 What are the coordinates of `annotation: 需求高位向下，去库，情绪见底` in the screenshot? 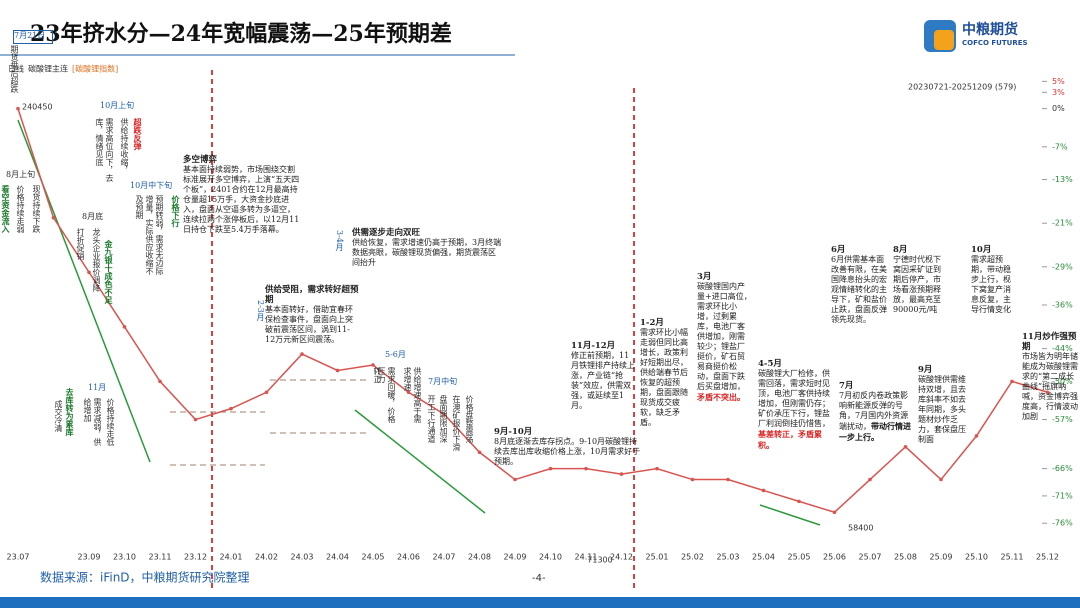 It's located at (102, 153).